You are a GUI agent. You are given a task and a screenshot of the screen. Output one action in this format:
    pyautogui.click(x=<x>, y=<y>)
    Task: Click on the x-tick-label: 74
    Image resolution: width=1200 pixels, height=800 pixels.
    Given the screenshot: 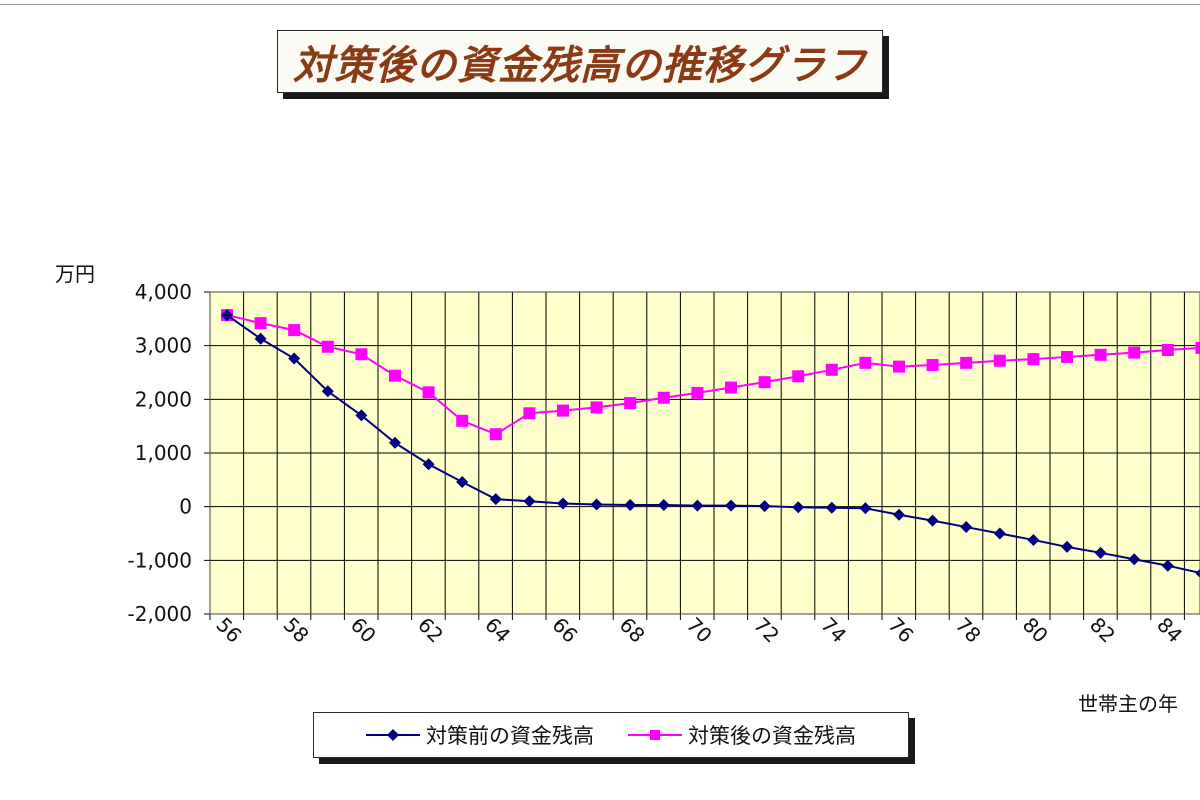 What is the action you would take?
    pyautogui.click(x=833, y=630)
    